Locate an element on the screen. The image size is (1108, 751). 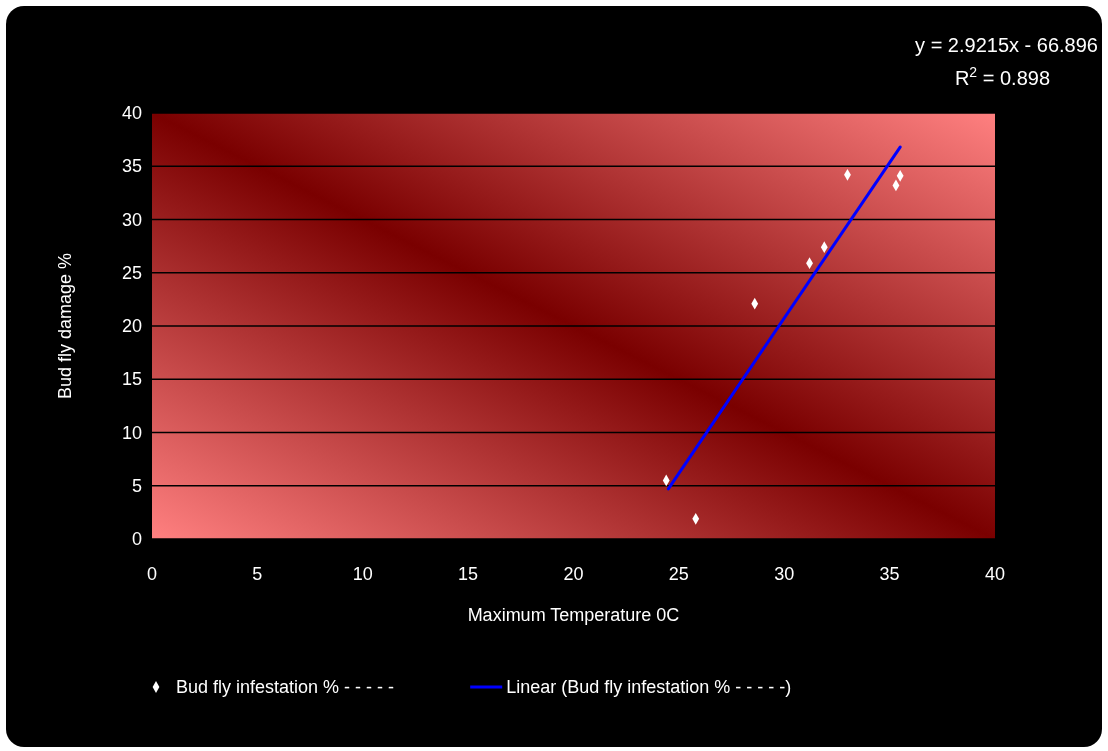
y-tick-label: 10 is located at coordinates (131, 432).